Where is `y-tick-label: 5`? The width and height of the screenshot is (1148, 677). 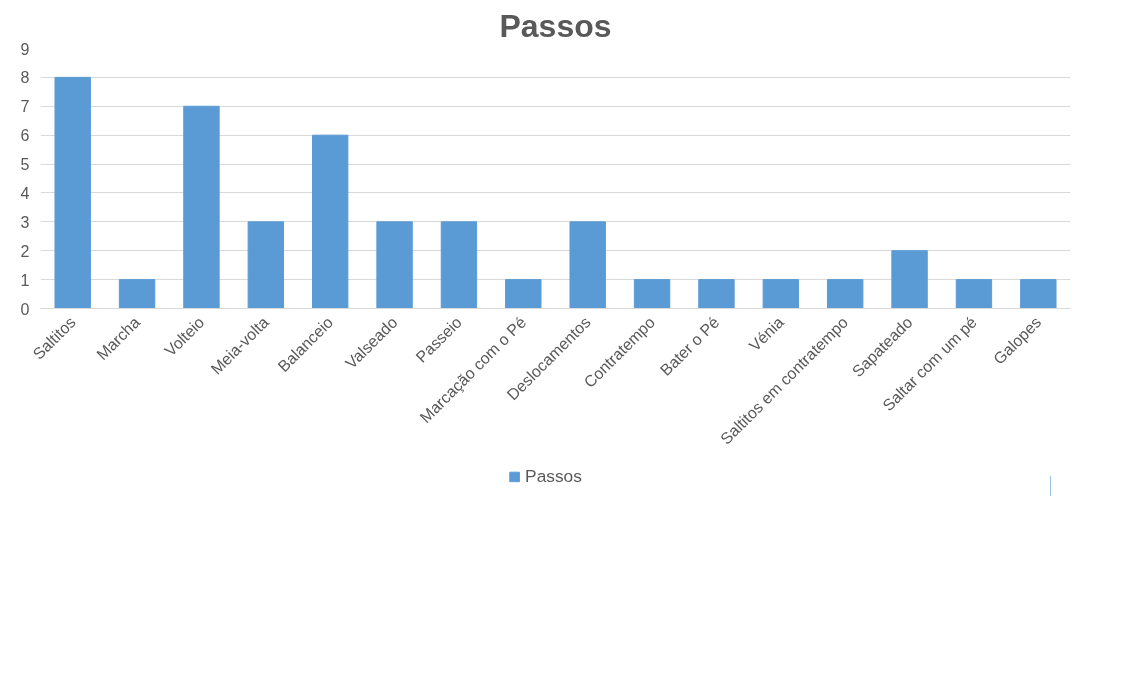
y-tick-label: 5 is located at coordinates (25, 165).